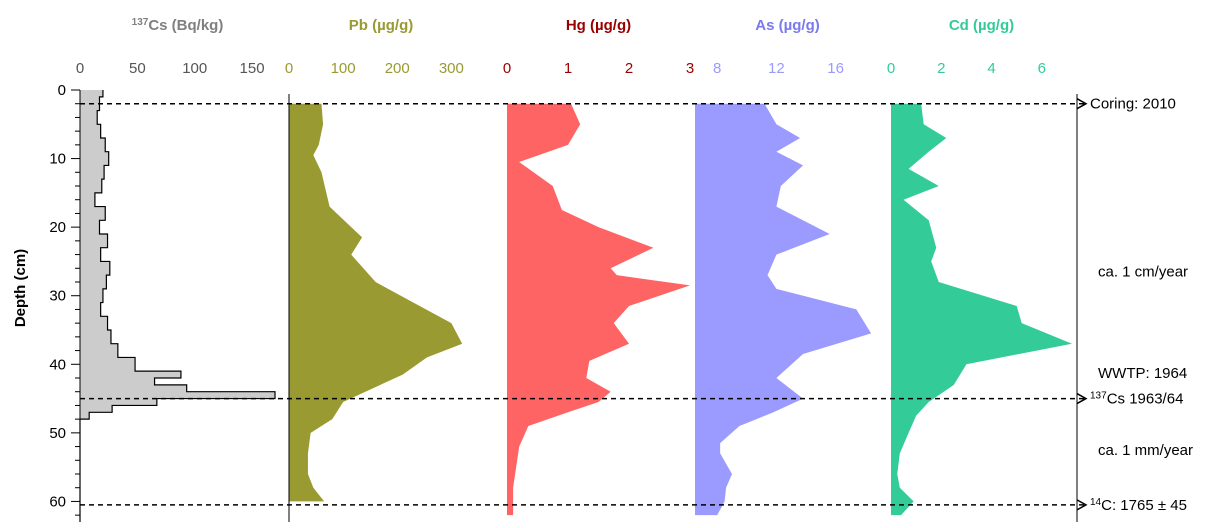  What do you see at coordinates (783, 309) in the screenshot?
I see `series-area-as` at bounding box center [783, 309].